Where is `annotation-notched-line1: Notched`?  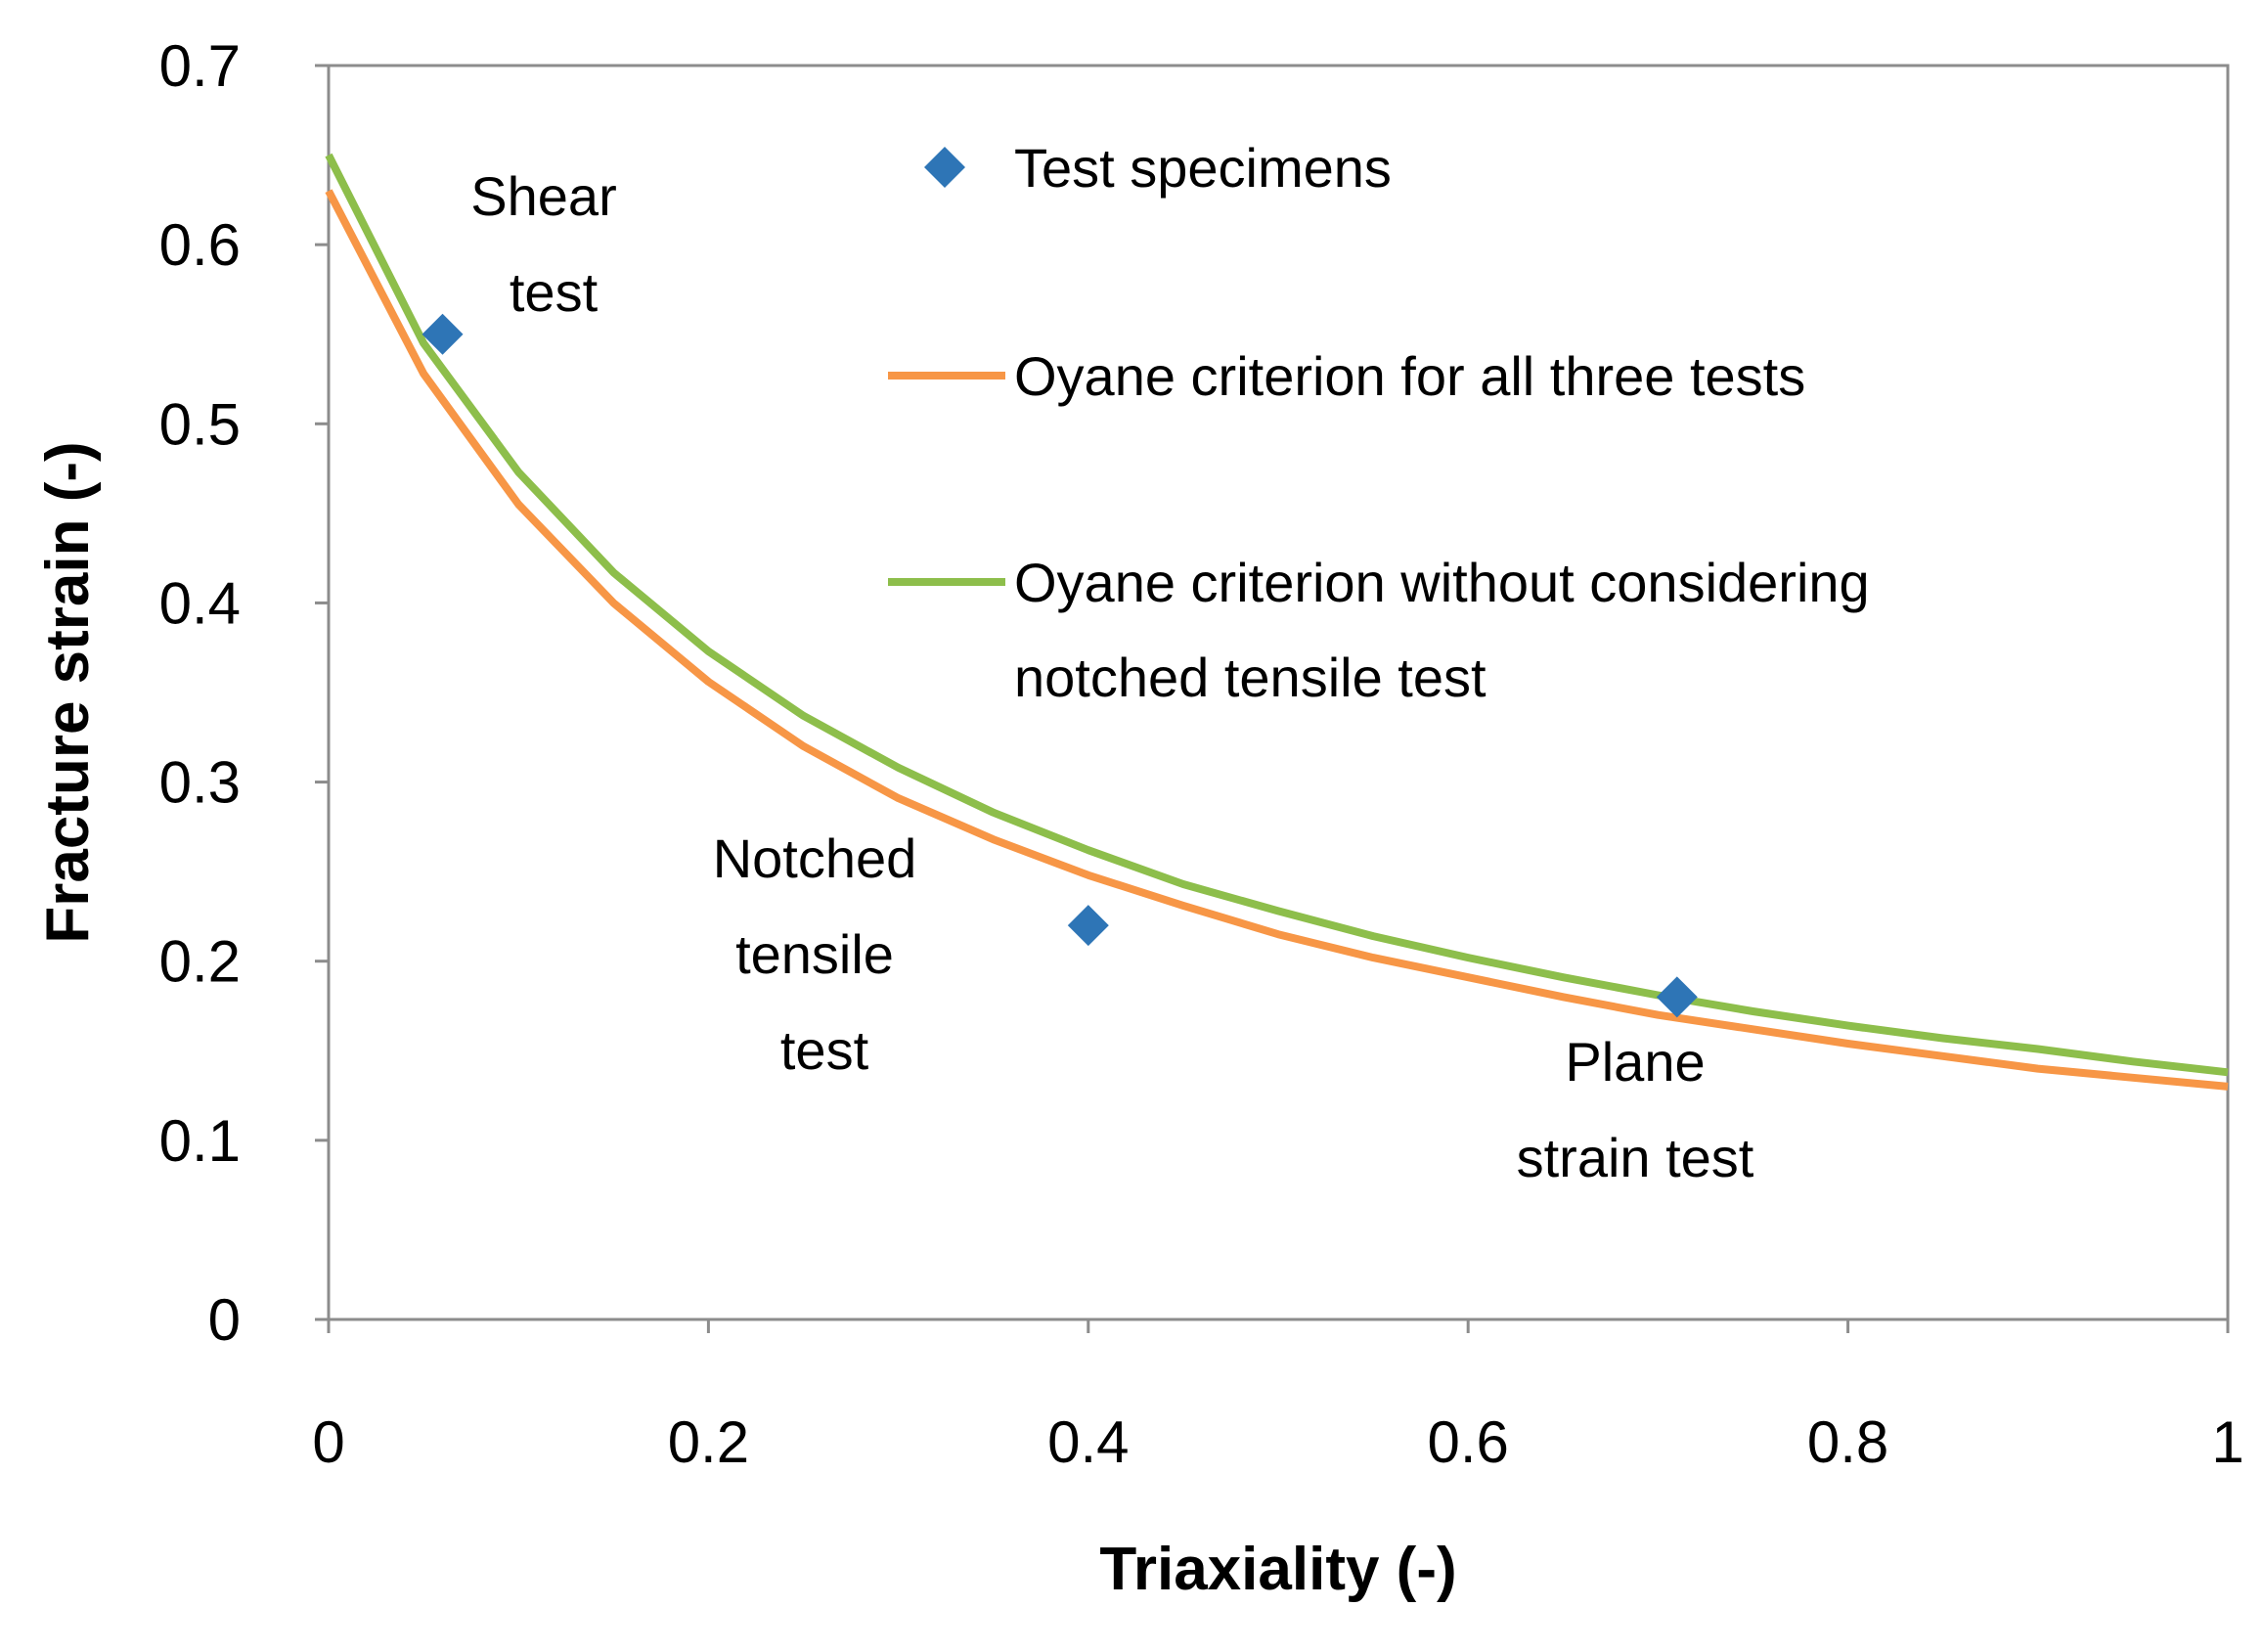
annotation-notched-line1: Notched is located at coordinates (815, 858).